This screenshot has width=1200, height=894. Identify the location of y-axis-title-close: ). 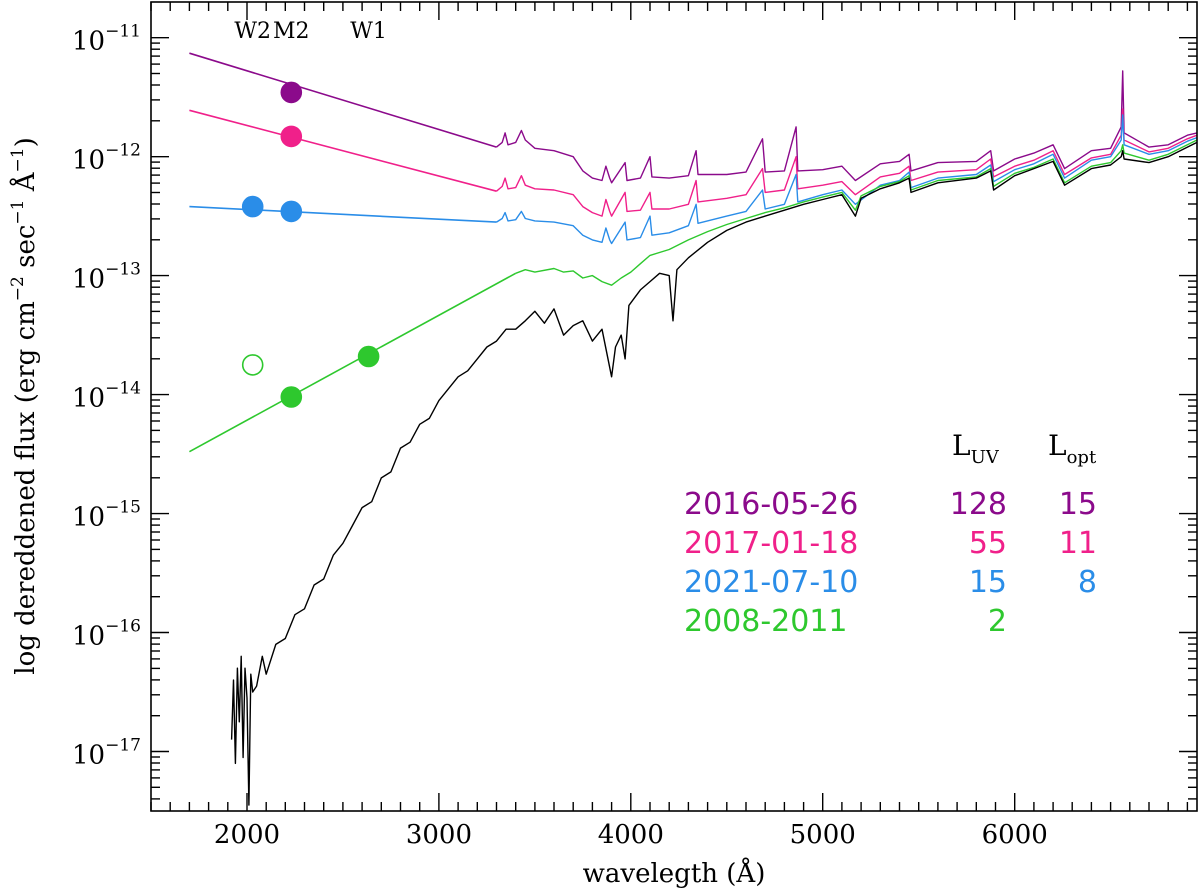
(26, 142).